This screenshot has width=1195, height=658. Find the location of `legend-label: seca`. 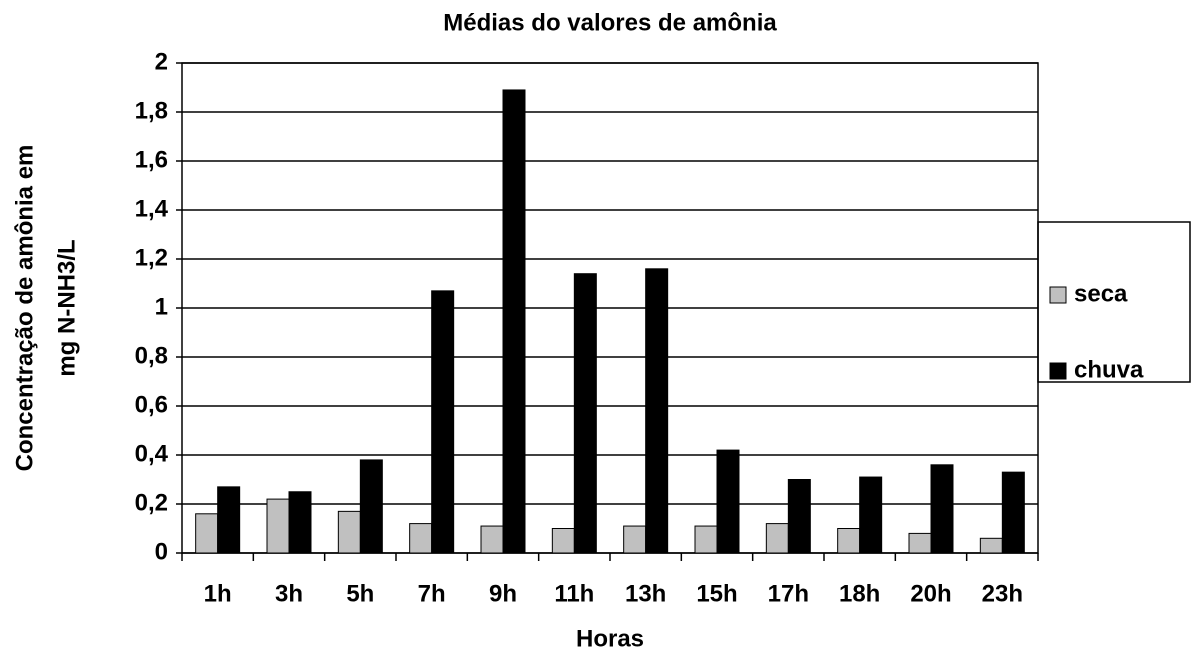

legend-label: seca is located at coordinates (1101, 293).